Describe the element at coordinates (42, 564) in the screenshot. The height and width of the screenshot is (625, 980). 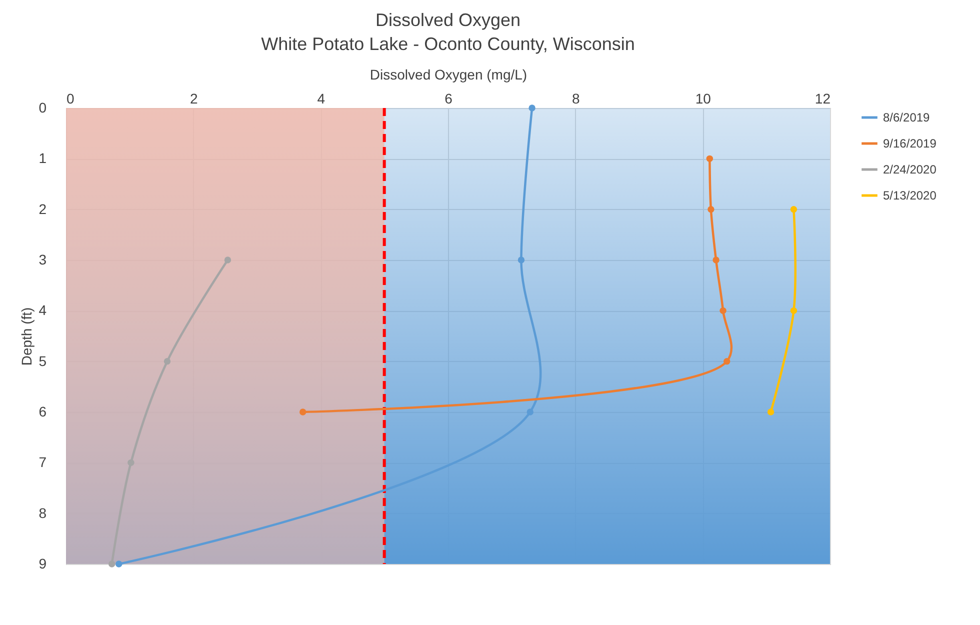
I see `y-tick-label: 9` at that location.